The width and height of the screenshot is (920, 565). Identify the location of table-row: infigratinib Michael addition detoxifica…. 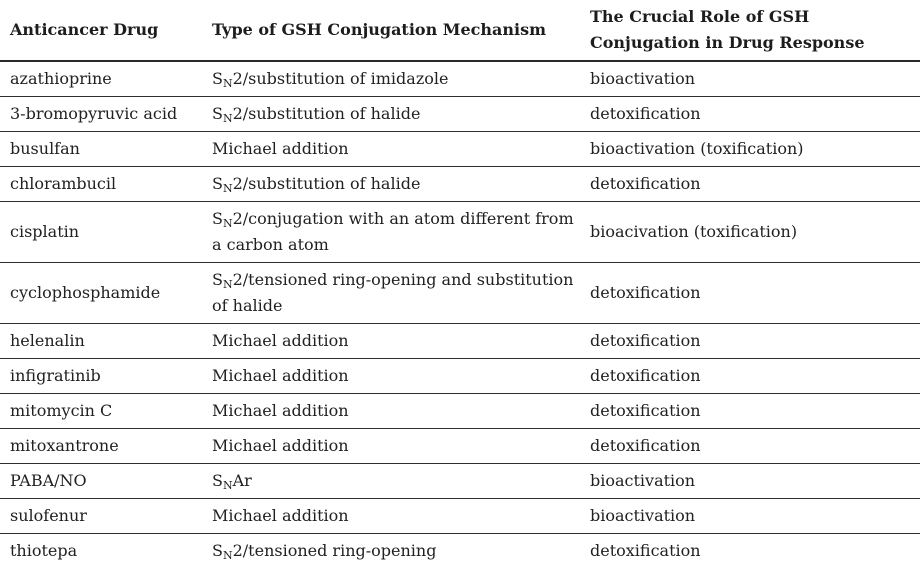
(460, 376).